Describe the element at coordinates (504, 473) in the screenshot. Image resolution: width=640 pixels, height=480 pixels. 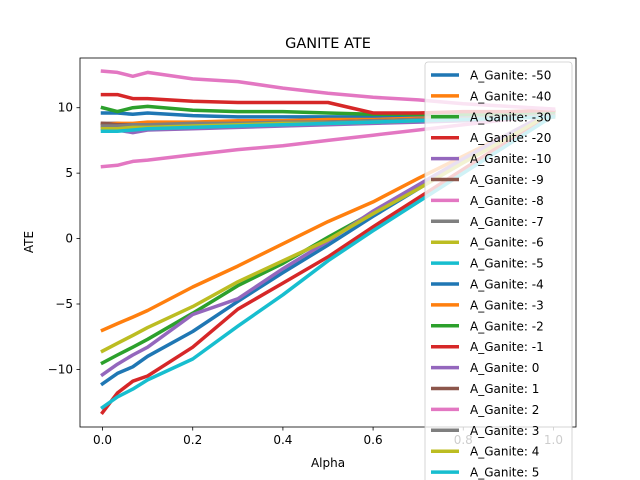
I see `legend-entry-label: A_Ganite: 5` at that location.